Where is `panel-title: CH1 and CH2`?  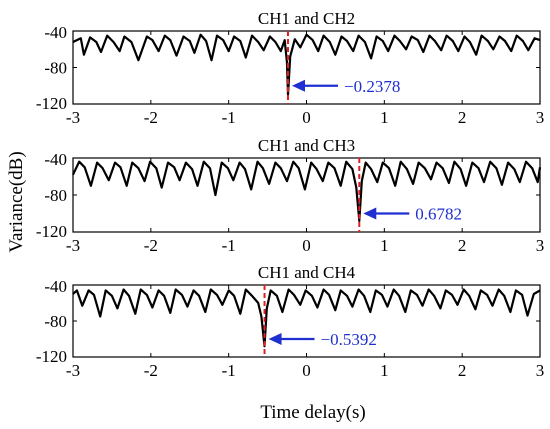 panel-title: CH1 and CH2 is located at coordinates (306, 18).